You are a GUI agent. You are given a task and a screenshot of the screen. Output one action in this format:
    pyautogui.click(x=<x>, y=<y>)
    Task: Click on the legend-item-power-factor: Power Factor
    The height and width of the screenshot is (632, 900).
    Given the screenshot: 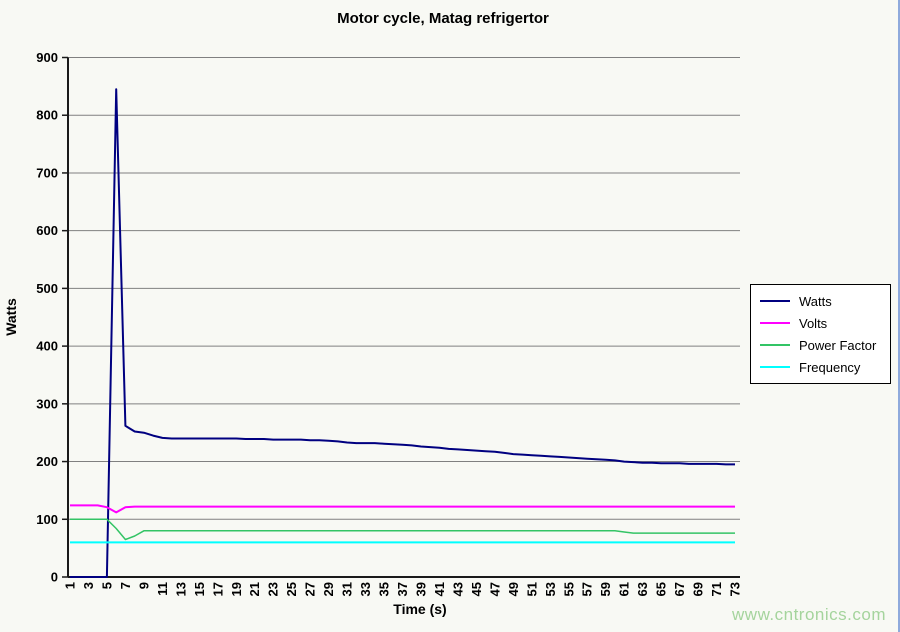 What is the action you would take?
    pyautogui.click(x=825, y=345)
    